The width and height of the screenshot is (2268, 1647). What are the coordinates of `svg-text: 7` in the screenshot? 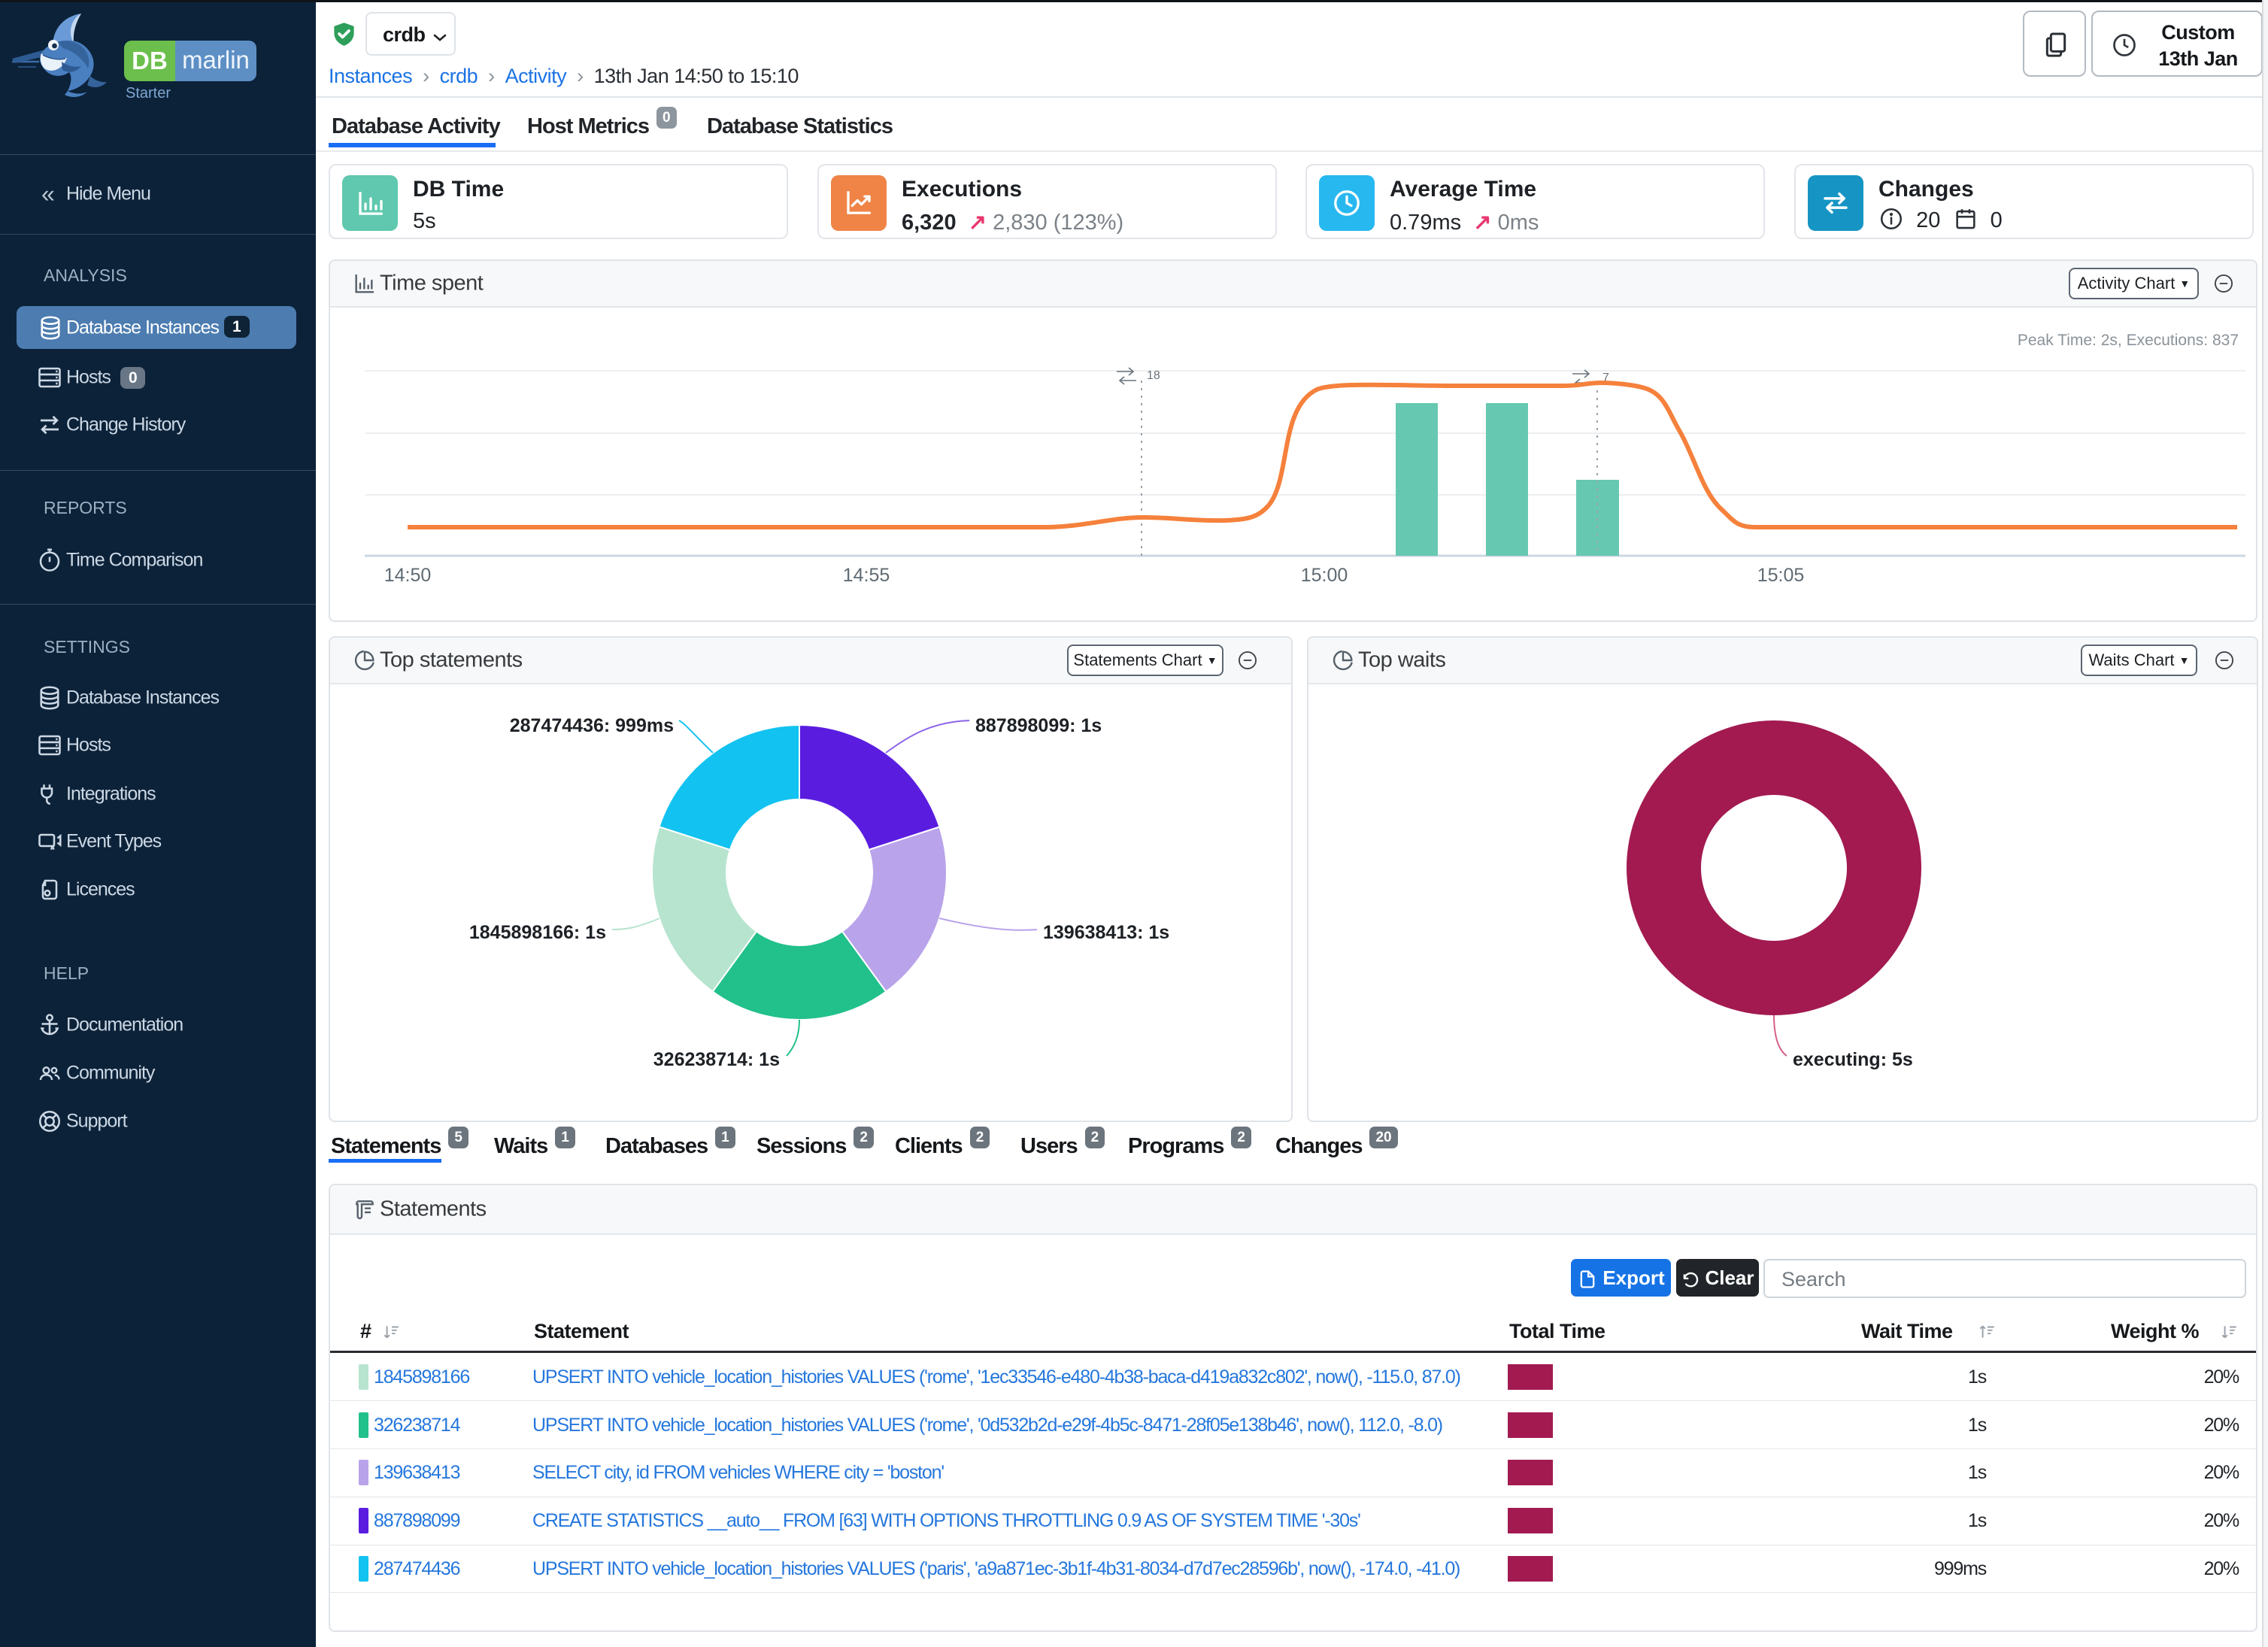 It's located at (1605, 378).